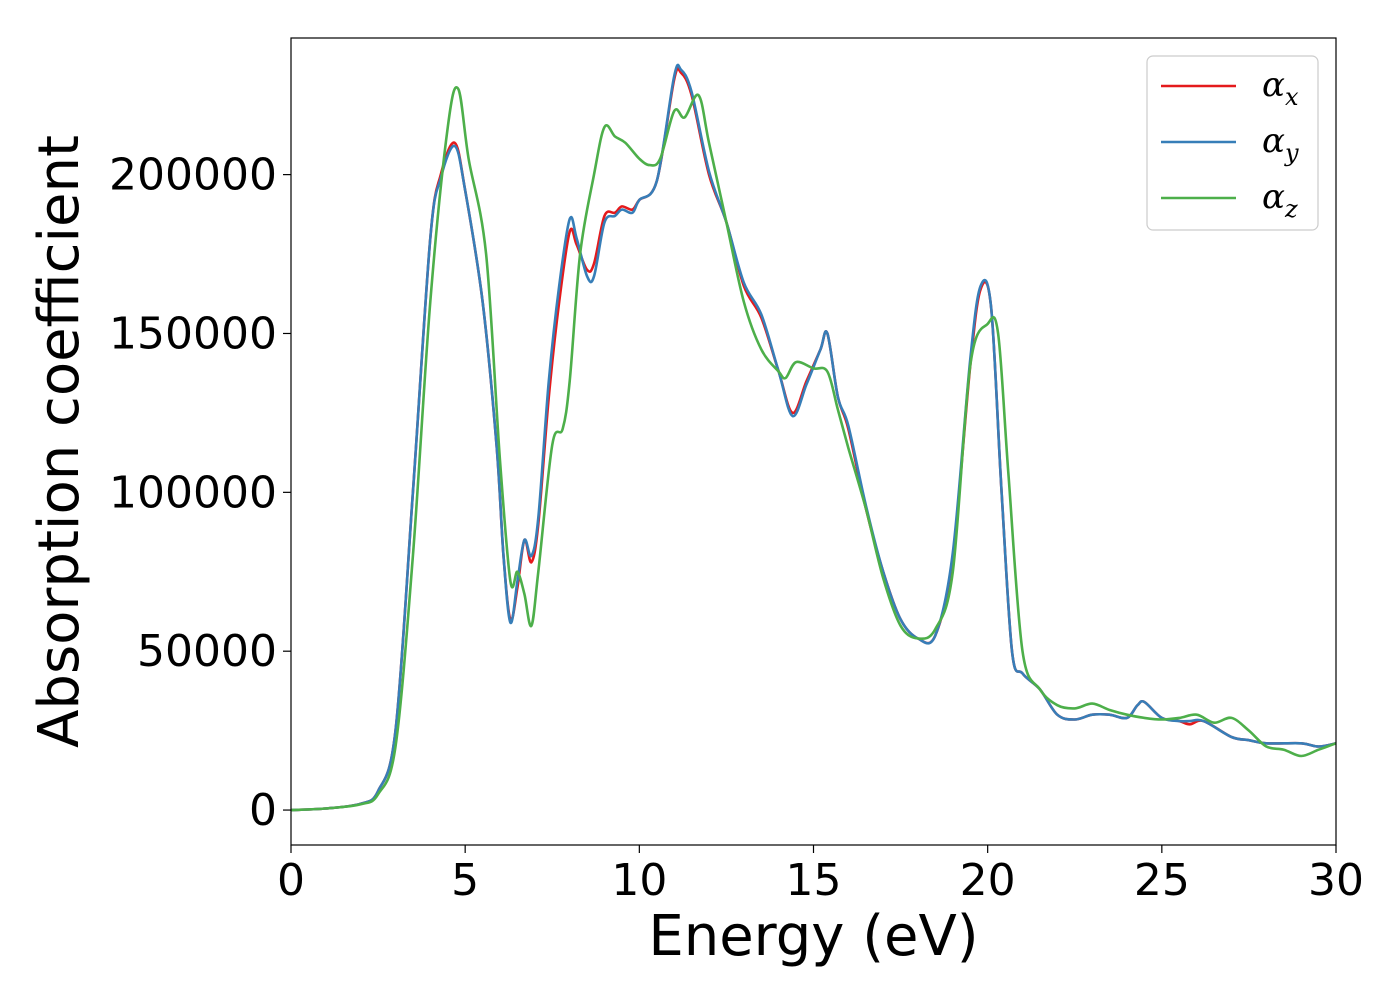  What do you see at coordinates (207, 651) in the screenshot?
I see `y-tick-label: 50000` at bounding box center [207, 651].